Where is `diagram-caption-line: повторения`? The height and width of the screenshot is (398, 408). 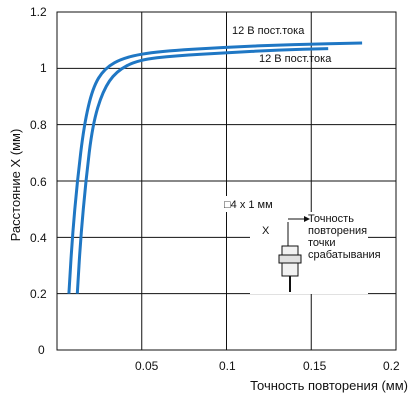 diagram-caption-line: повторения is located at coordinates (337, 231).